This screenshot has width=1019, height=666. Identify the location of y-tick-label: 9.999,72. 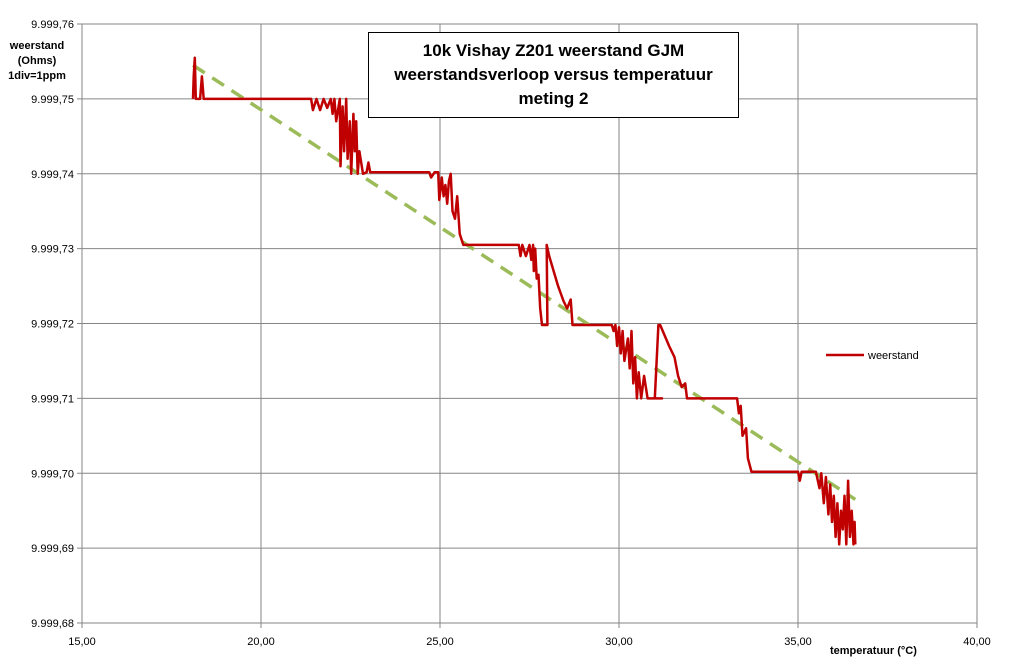
(52, 325).